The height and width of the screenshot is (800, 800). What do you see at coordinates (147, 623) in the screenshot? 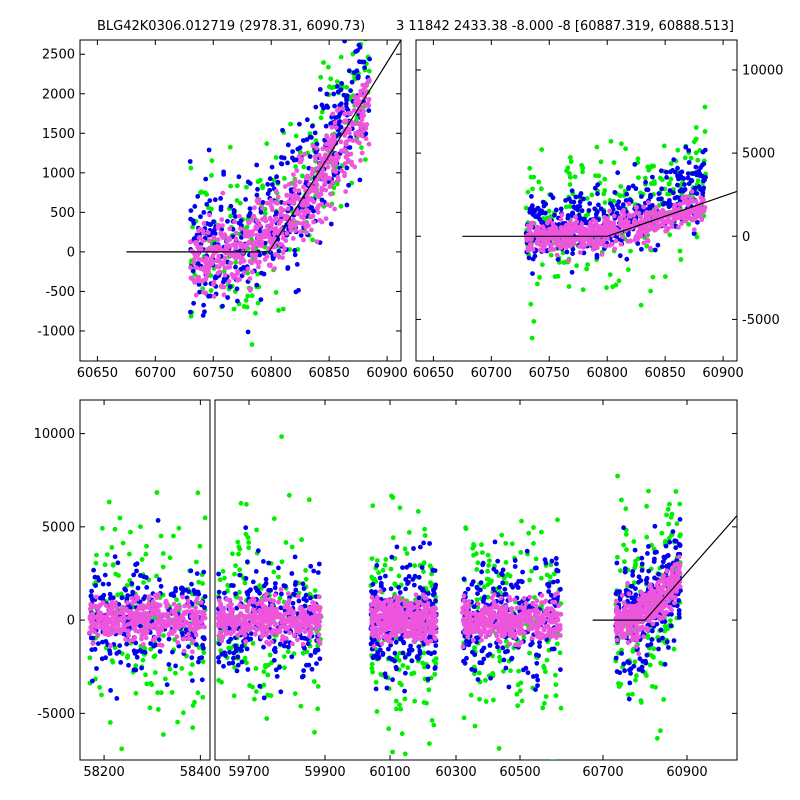
I see `series-magenta` at bounding box center [147, 623].